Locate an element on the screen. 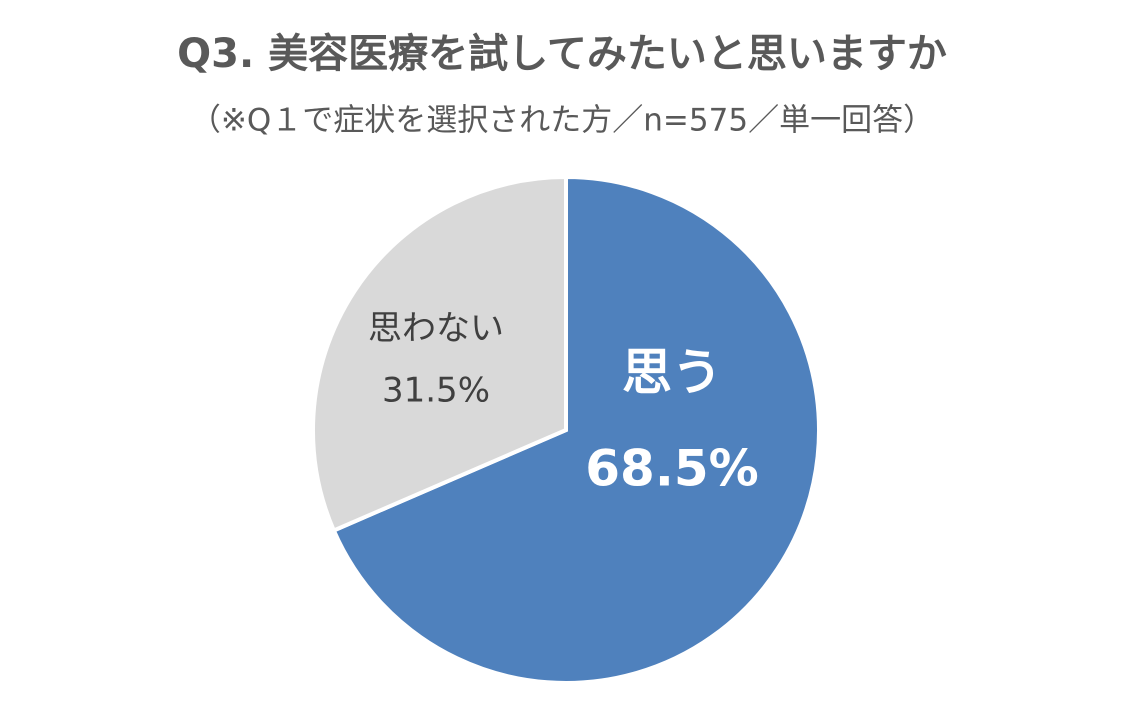 The image size is (1124, 711). slice-category-label: 思う is located at coordinates (672, 373).